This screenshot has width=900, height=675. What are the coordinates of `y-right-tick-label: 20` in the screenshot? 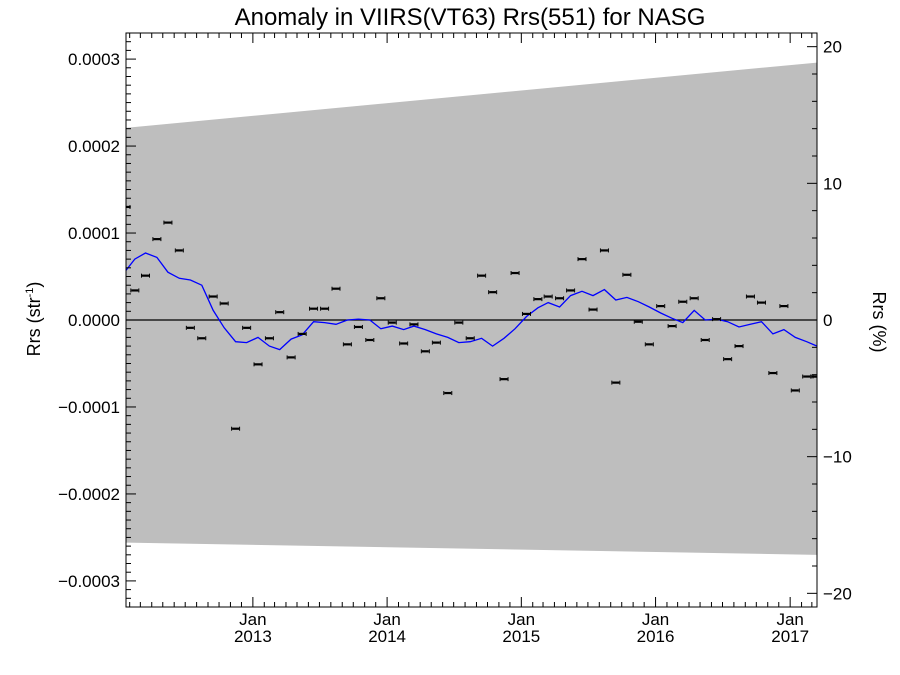 It's located at (832, 47).